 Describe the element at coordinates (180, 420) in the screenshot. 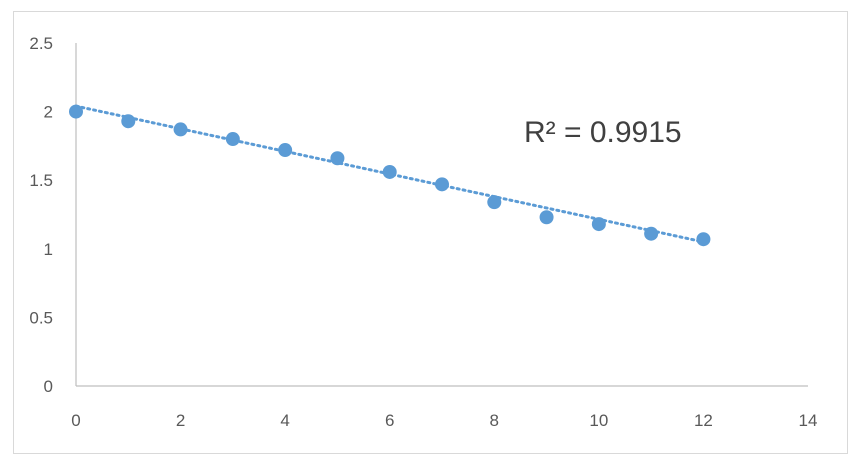

I see `x-tick-label: 2` at that location.